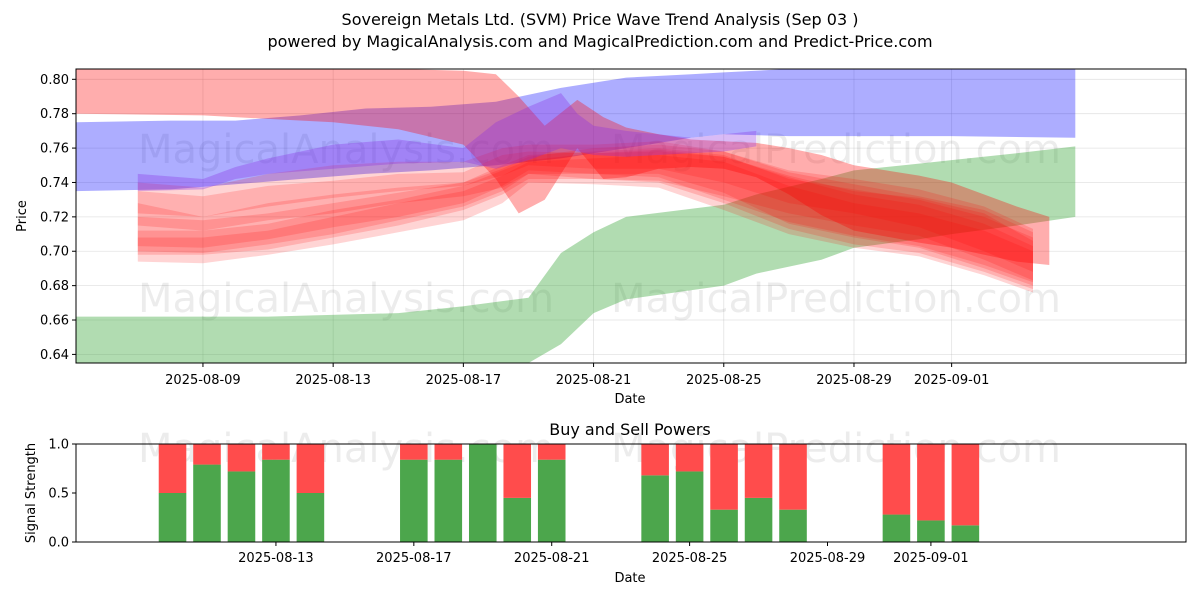  What do you see at coordinates (828, 558) in the screenshot?
I see `signal-x-tick-label: 2025-08-29` at bounding box center [828, 558].